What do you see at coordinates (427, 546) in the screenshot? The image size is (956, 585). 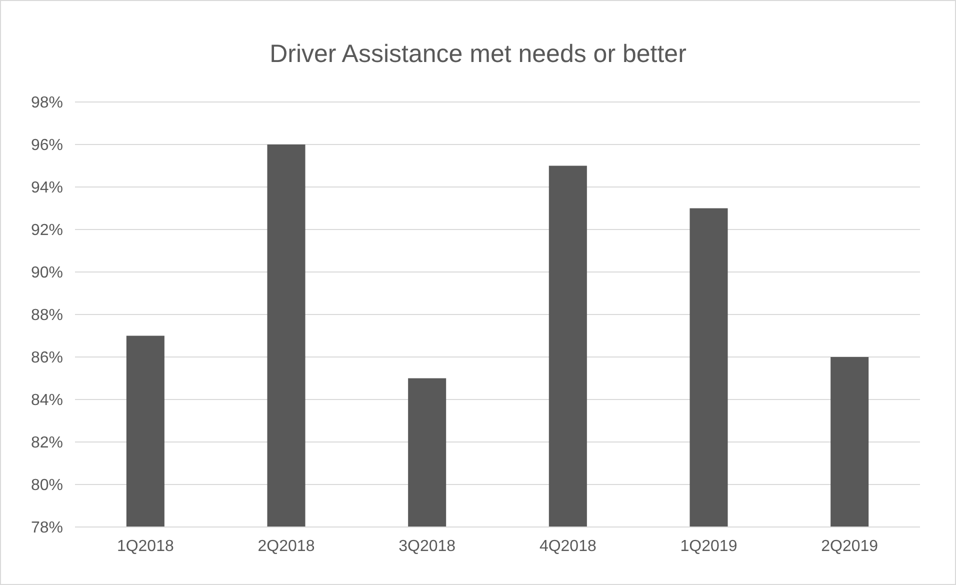 I see `x-tick-label: 3Q2018` at bounding box center [427, 546].